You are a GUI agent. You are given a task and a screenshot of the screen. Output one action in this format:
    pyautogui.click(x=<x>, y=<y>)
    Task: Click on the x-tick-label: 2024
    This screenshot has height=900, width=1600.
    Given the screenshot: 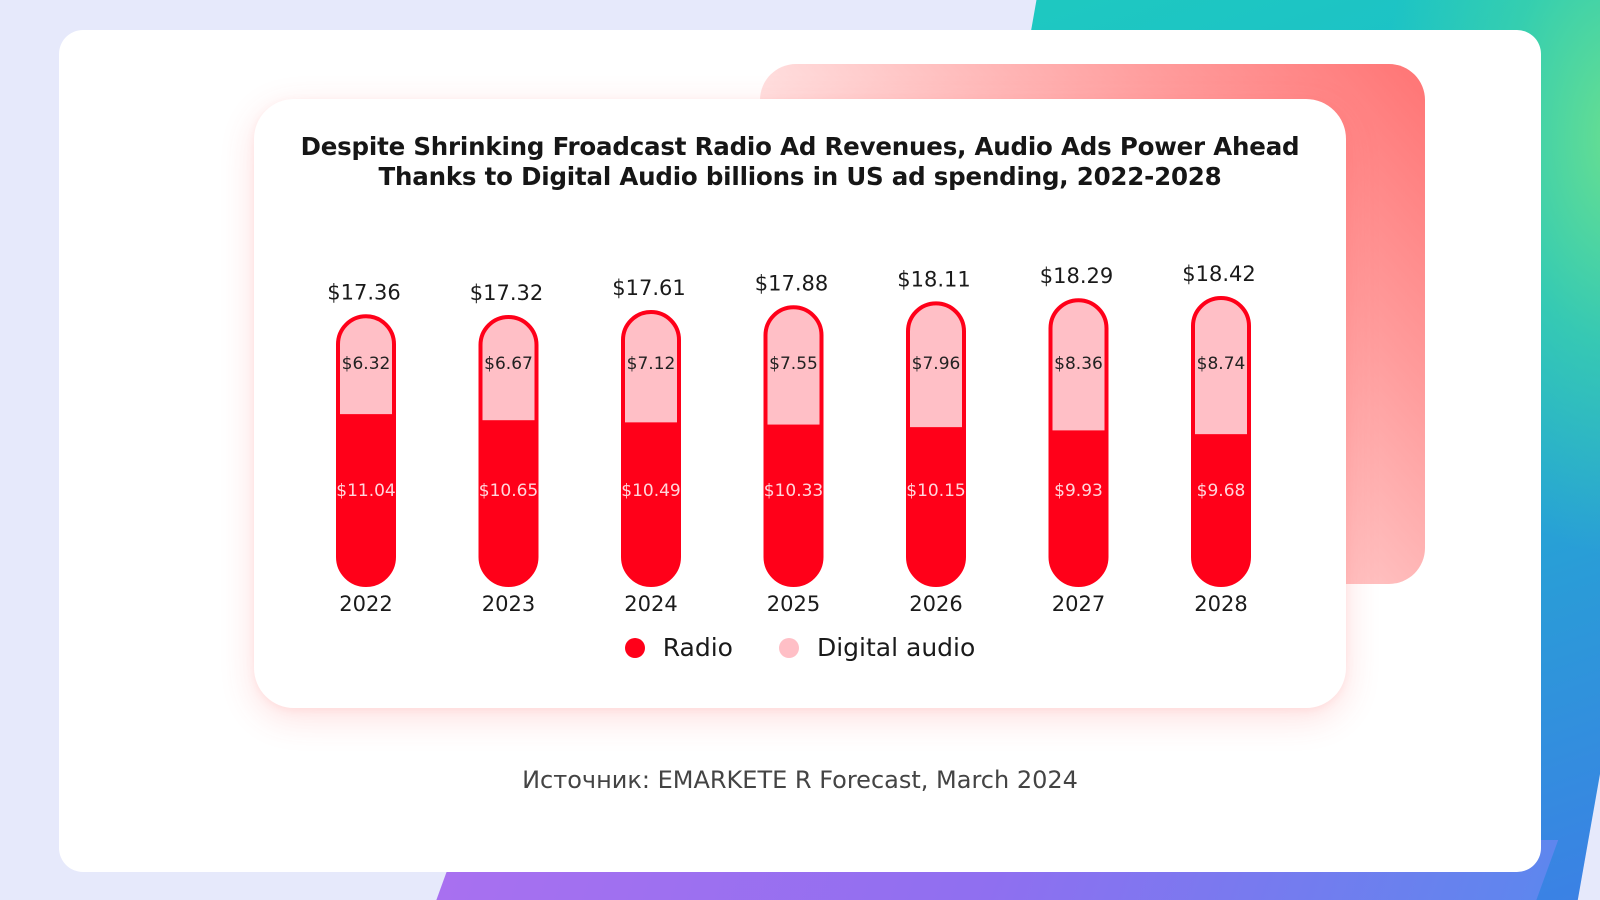 What is the action you would take?
    pyautogui.click(x=650, y=604)
    